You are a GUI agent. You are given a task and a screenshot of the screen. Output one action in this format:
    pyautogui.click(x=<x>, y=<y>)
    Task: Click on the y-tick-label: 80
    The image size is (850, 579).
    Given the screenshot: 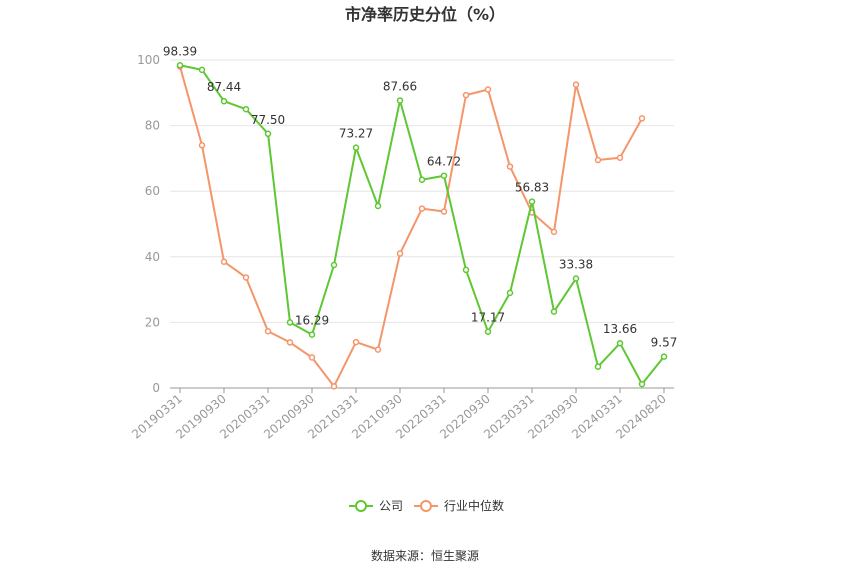 What is the action you would take?
    pyautogui.click(x=152, y=126)
    